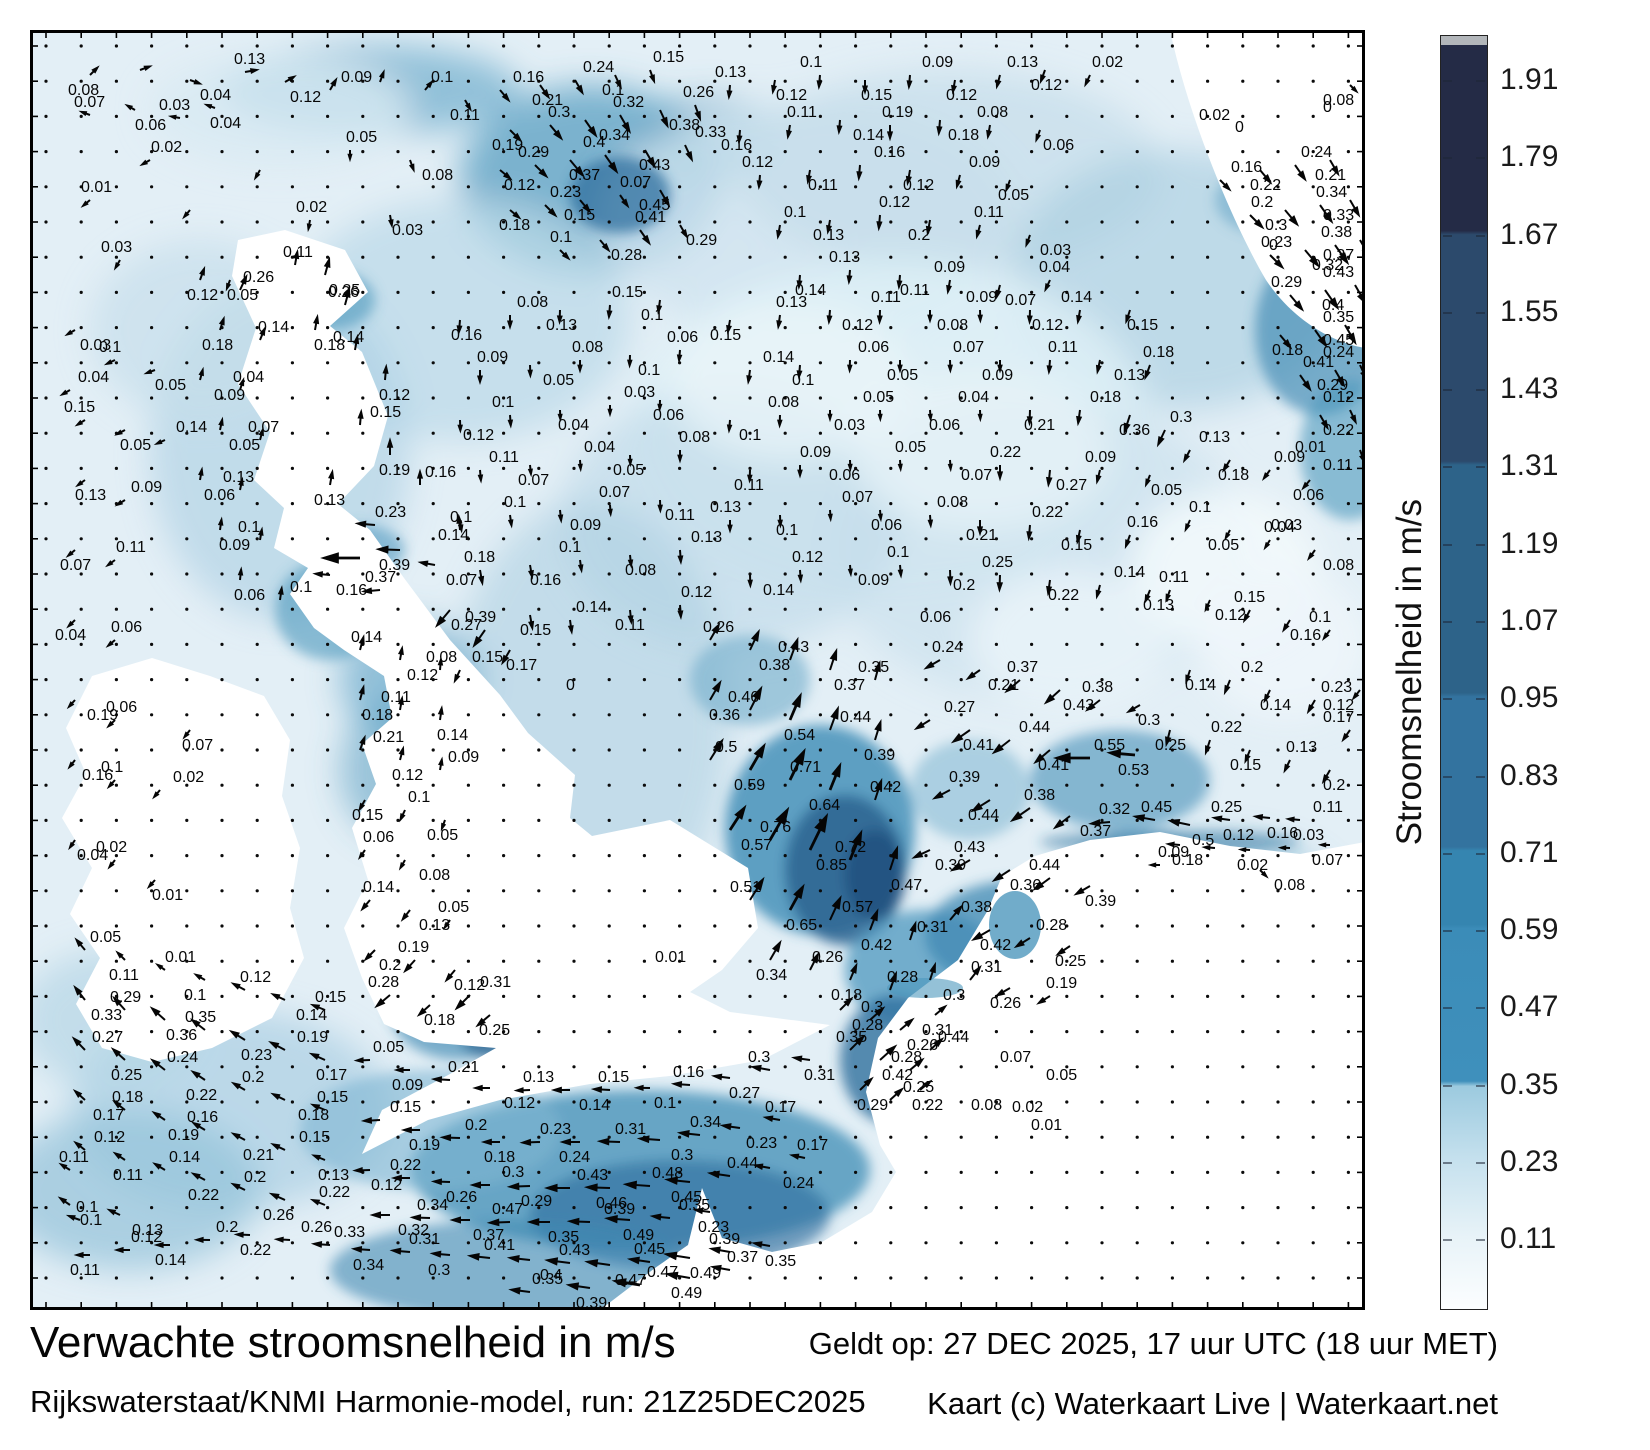 The image size is (1650, 1450). I want to click on current-value-label: 0.04, so click(225, 123).